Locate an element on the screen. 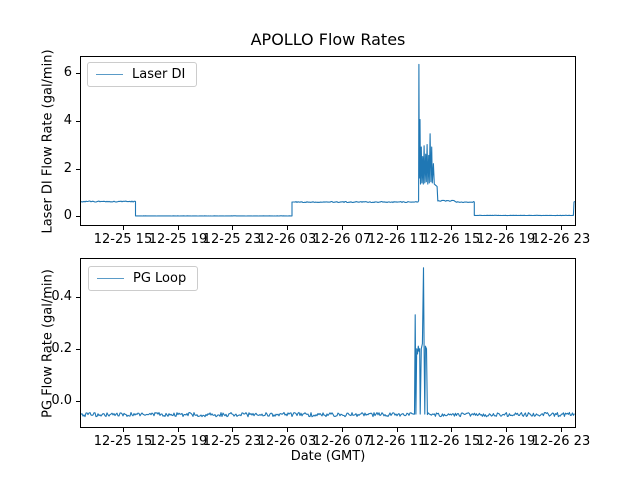 This screenshot has height=480, width=640. y-tick-label: 6 is located at coordinates (67, 72).